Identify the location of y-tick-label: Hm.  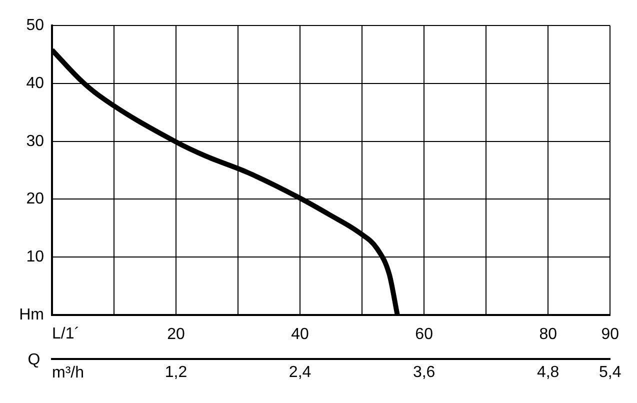
(31, 315).